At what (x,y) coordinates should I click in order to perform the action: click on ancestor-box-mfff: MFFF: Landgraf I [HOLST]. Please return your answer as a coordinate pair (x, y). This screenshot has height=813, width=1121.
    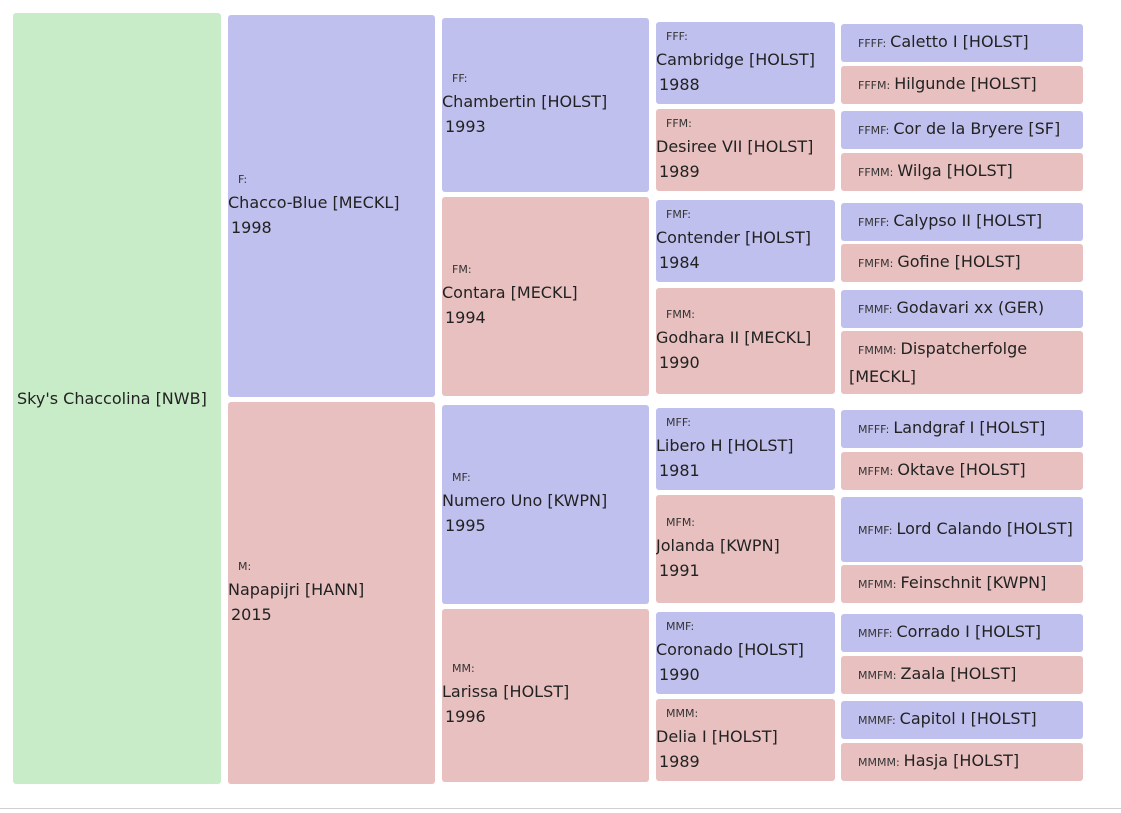
    Looking at the image, I should click on (962, 429).